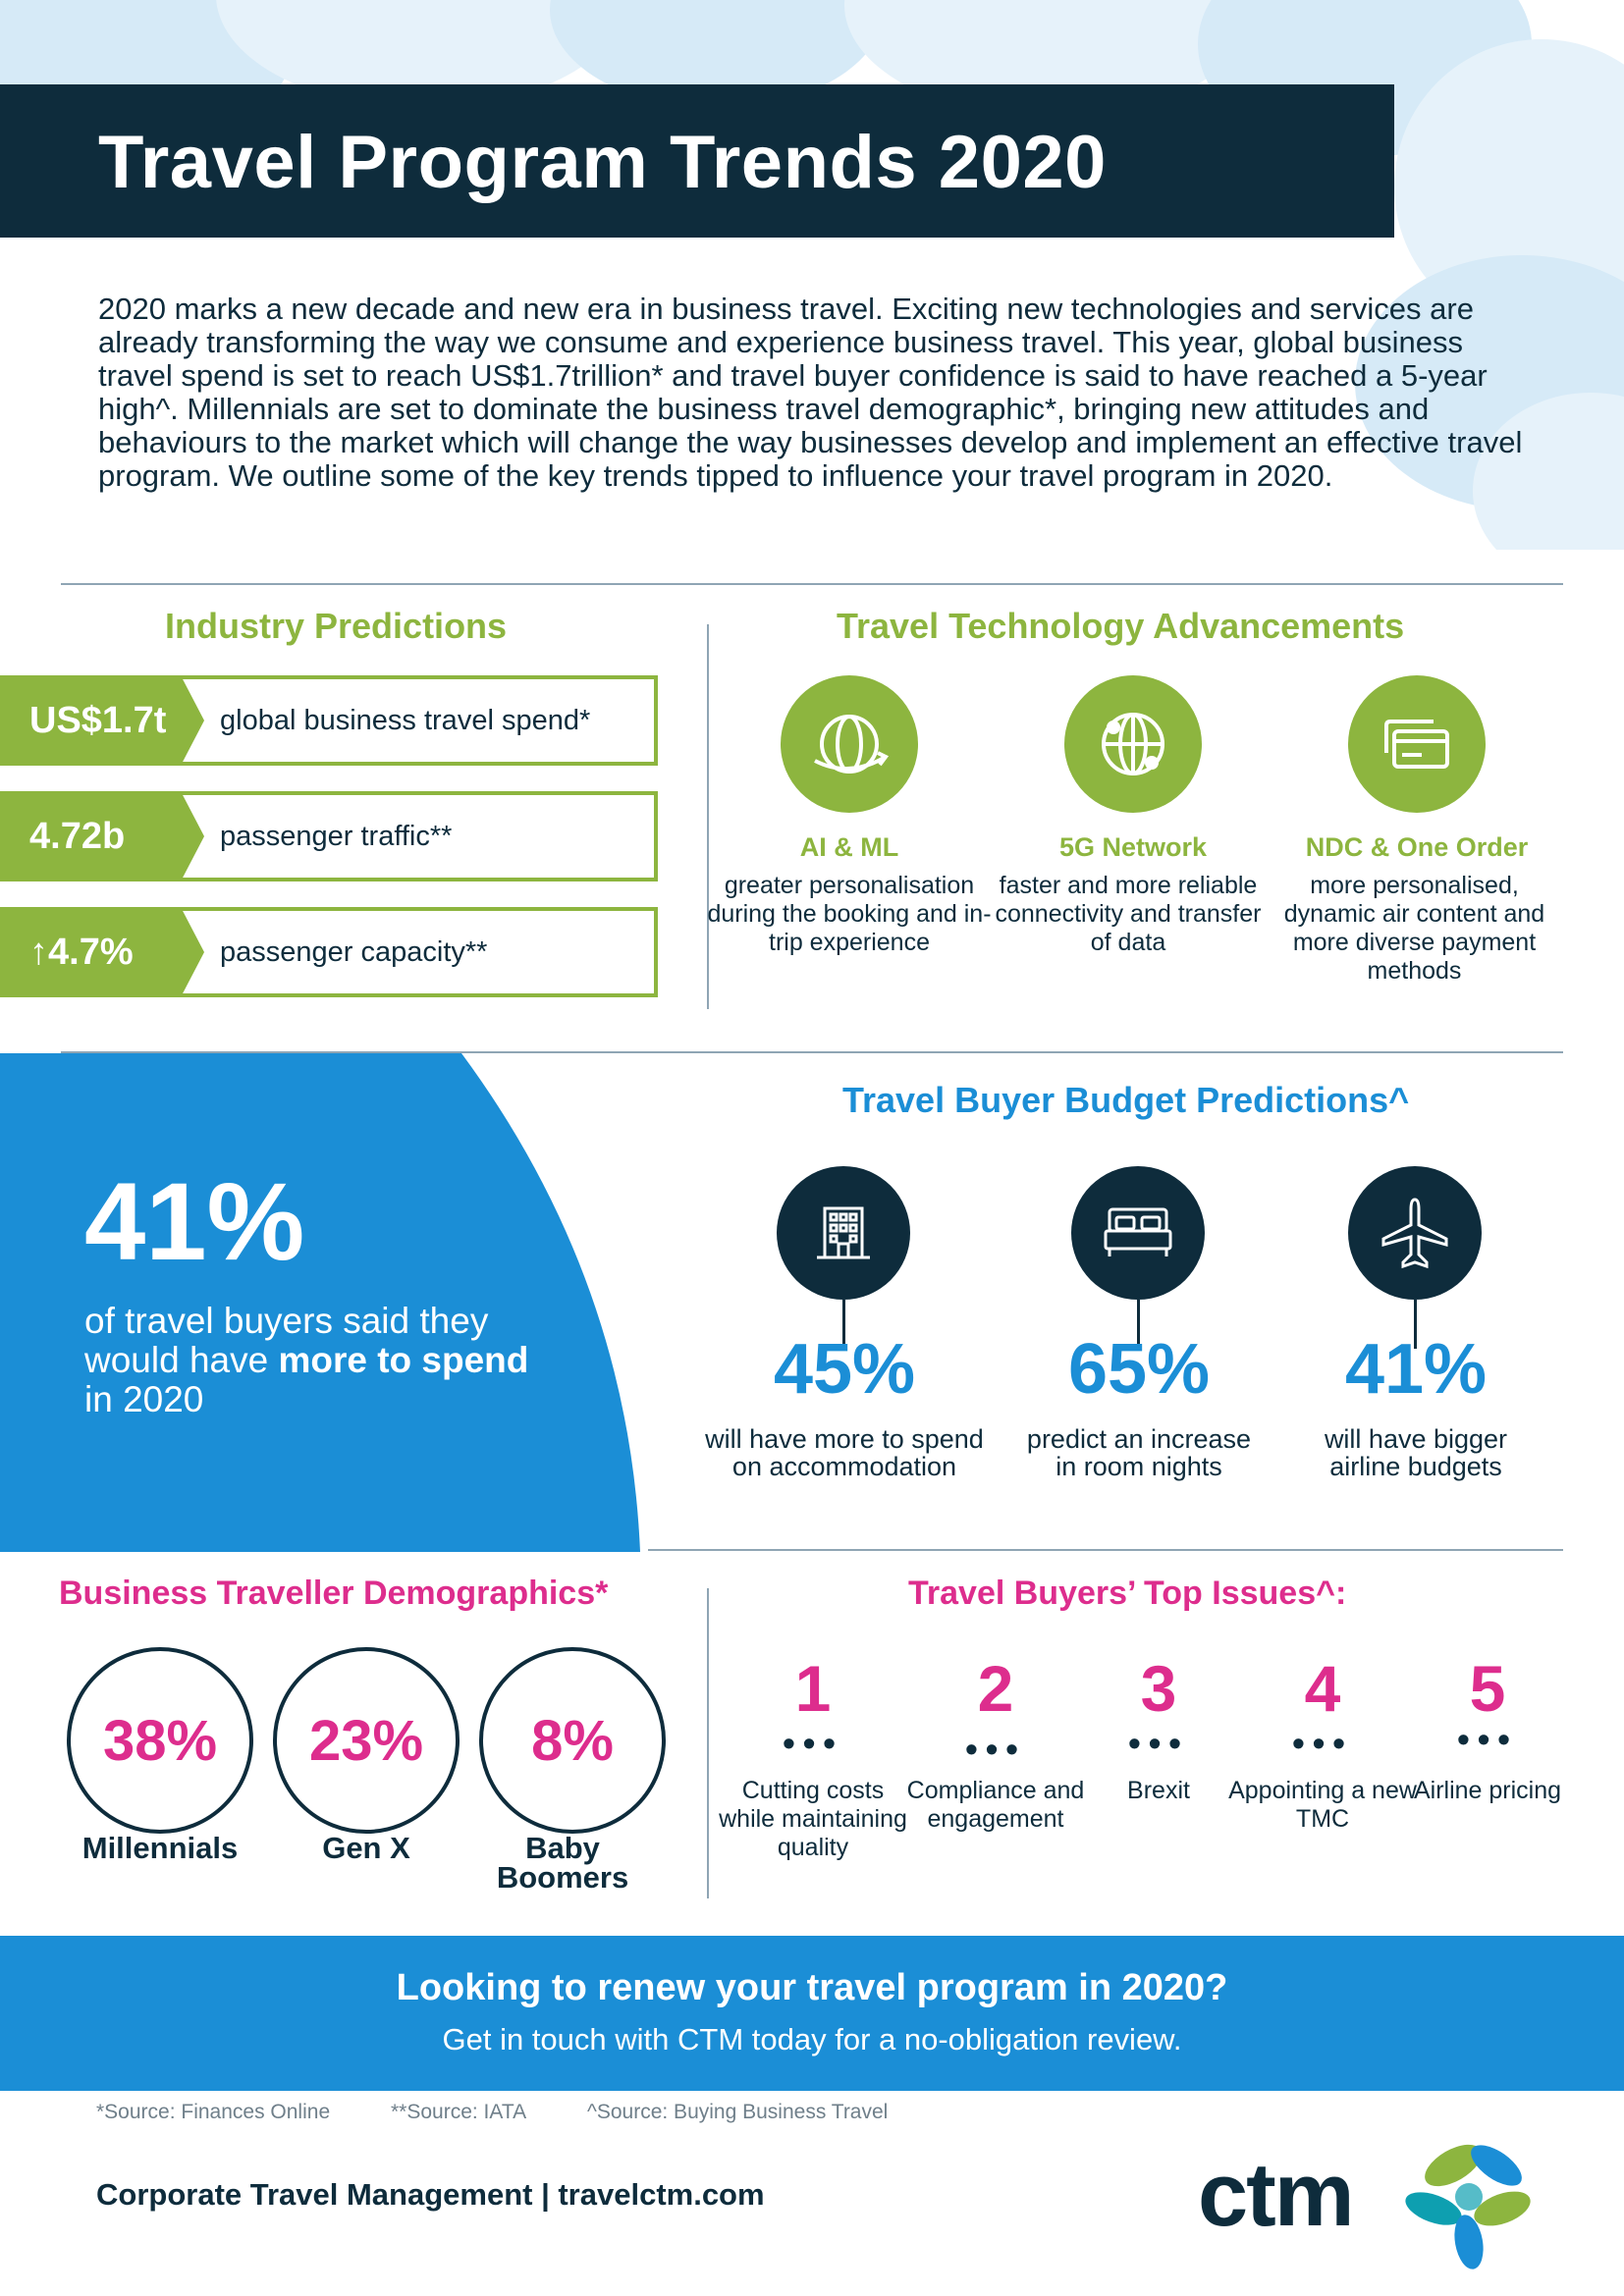 The image size is (1624, 2296). I want to click on issue-description: Airline pricing, so click(1487, 1790).